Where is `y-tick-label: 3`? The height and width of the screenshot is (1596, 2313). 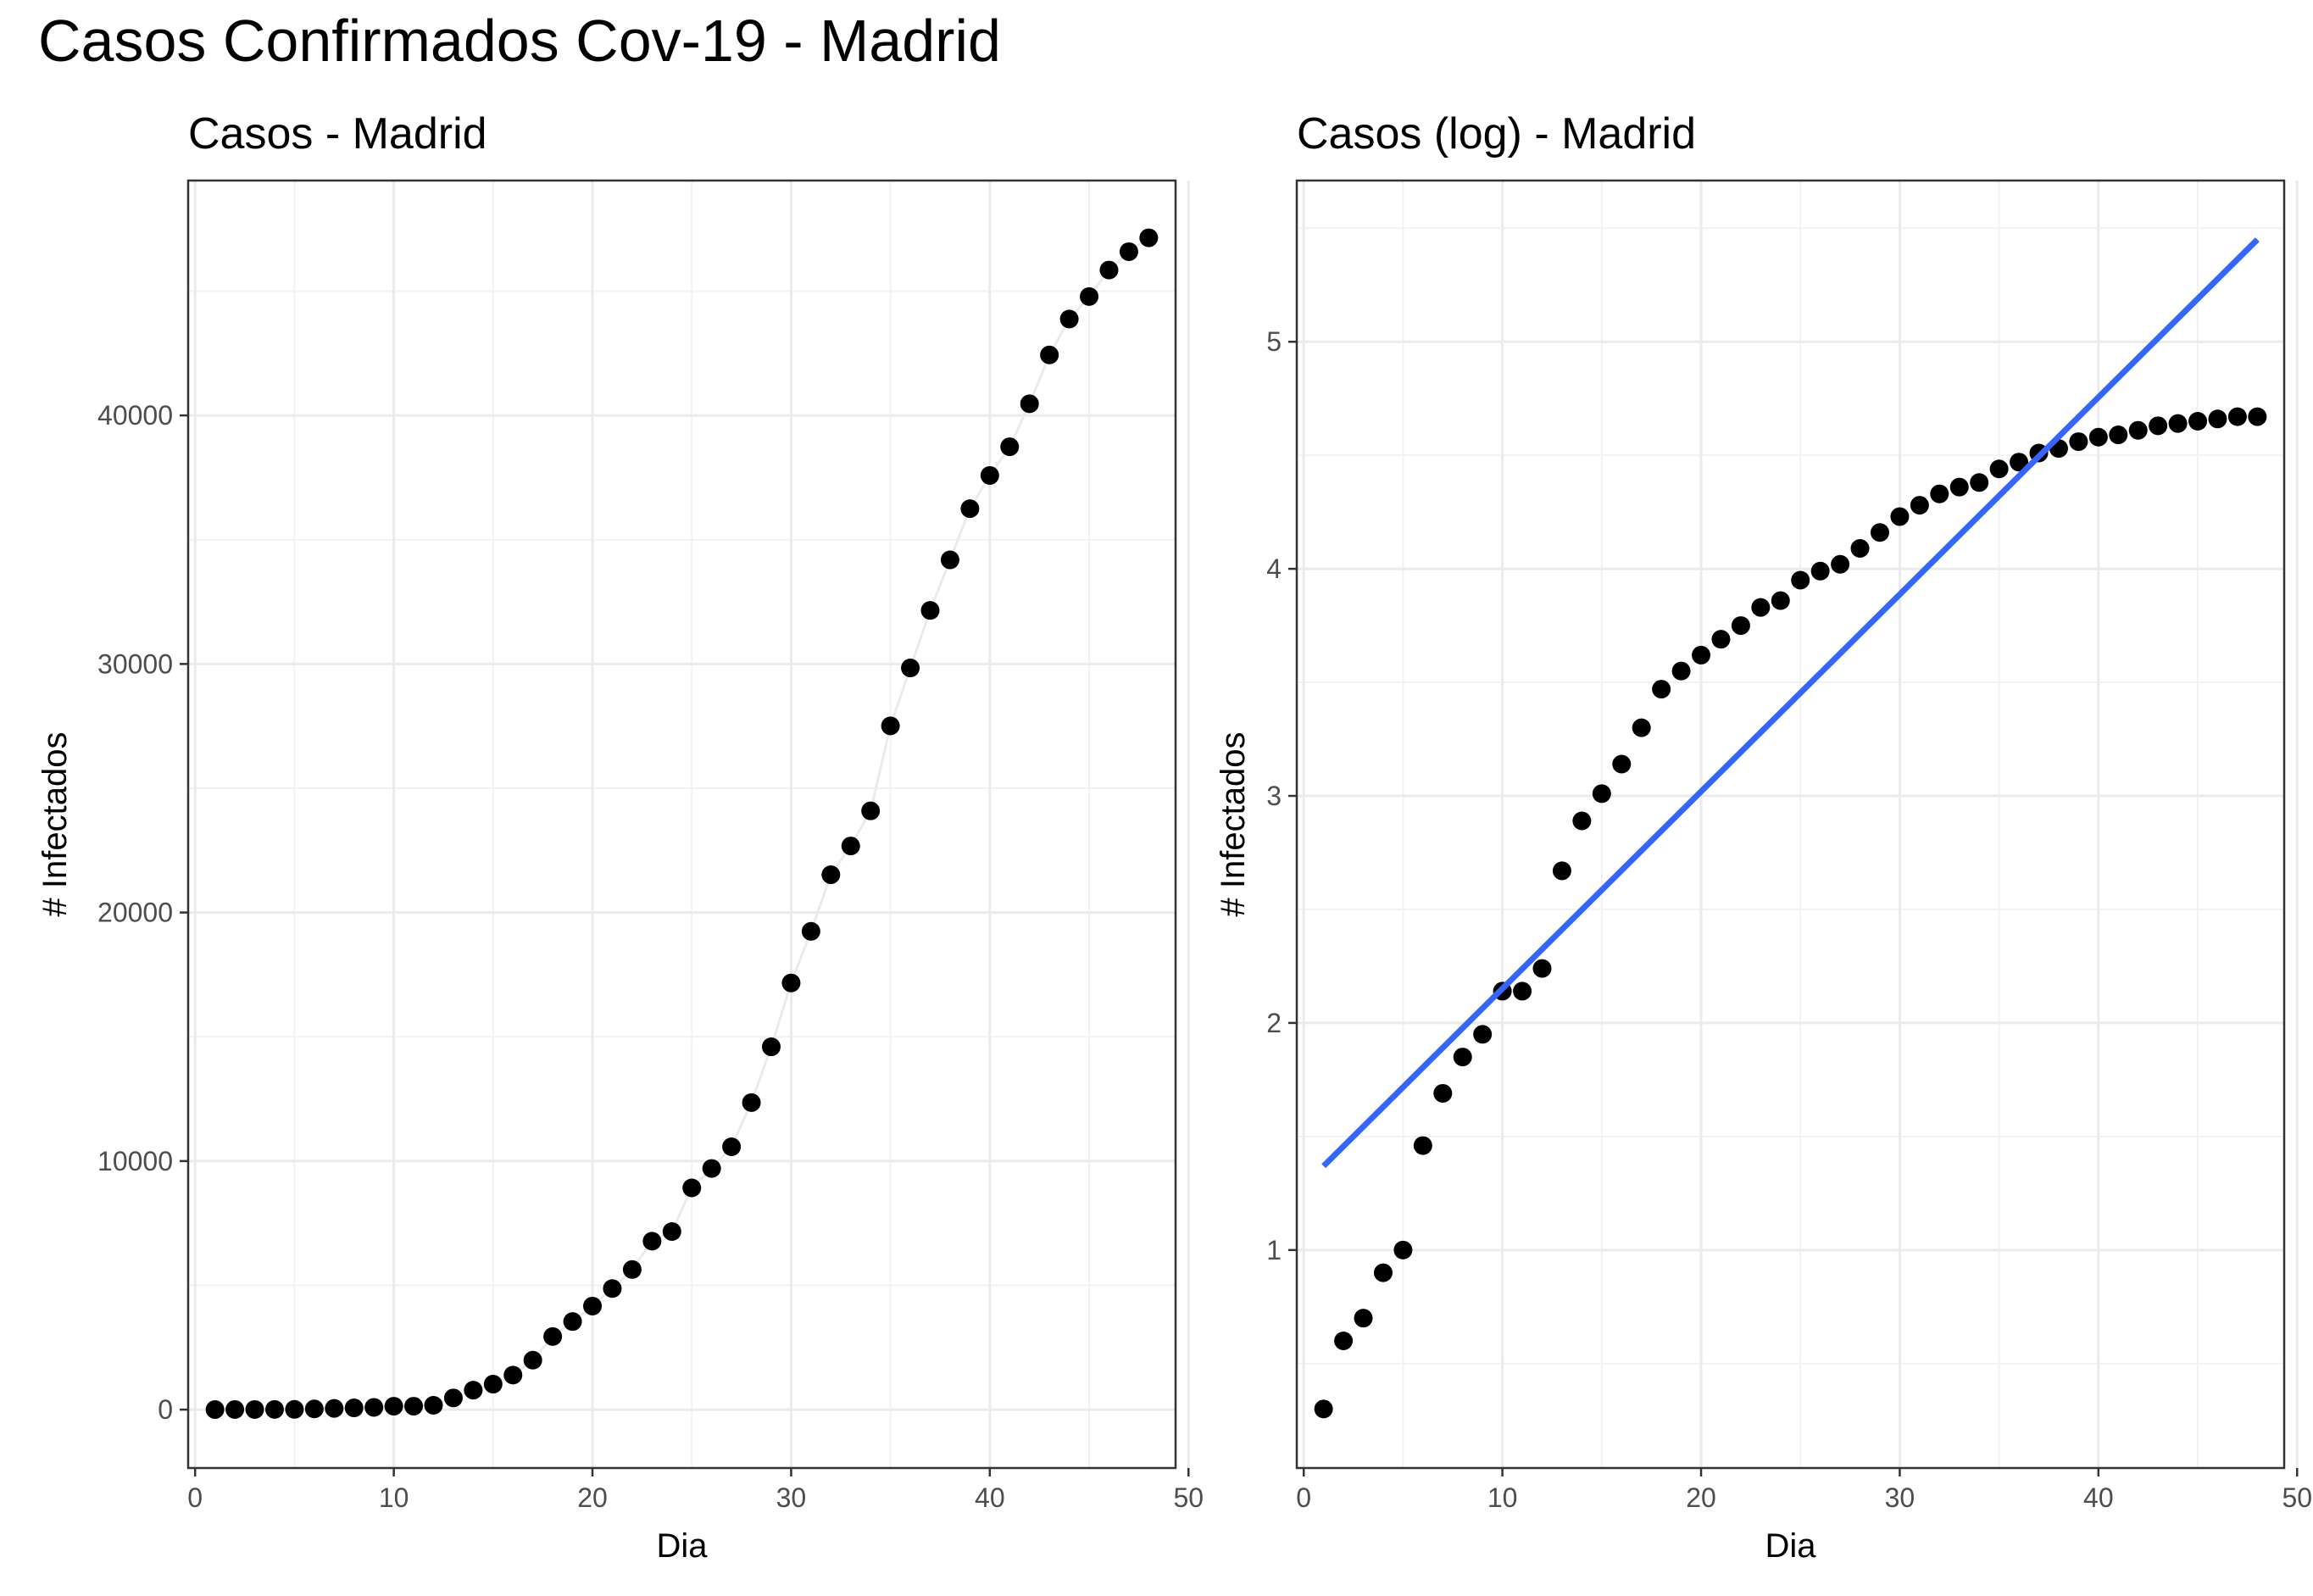 y-tick-label: 3 is located at coordinates (1274, 796).